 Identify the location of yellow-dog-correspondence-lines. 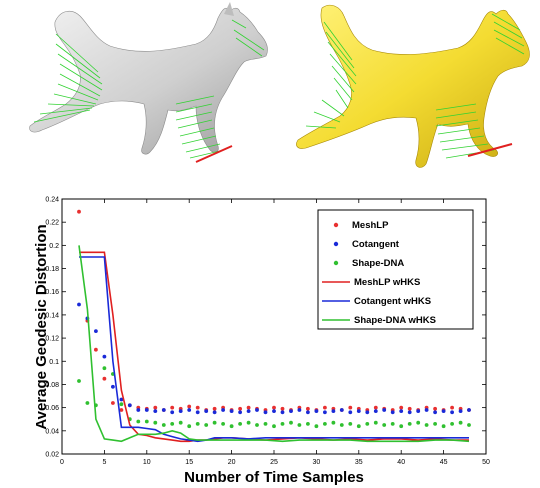
(415, 86).